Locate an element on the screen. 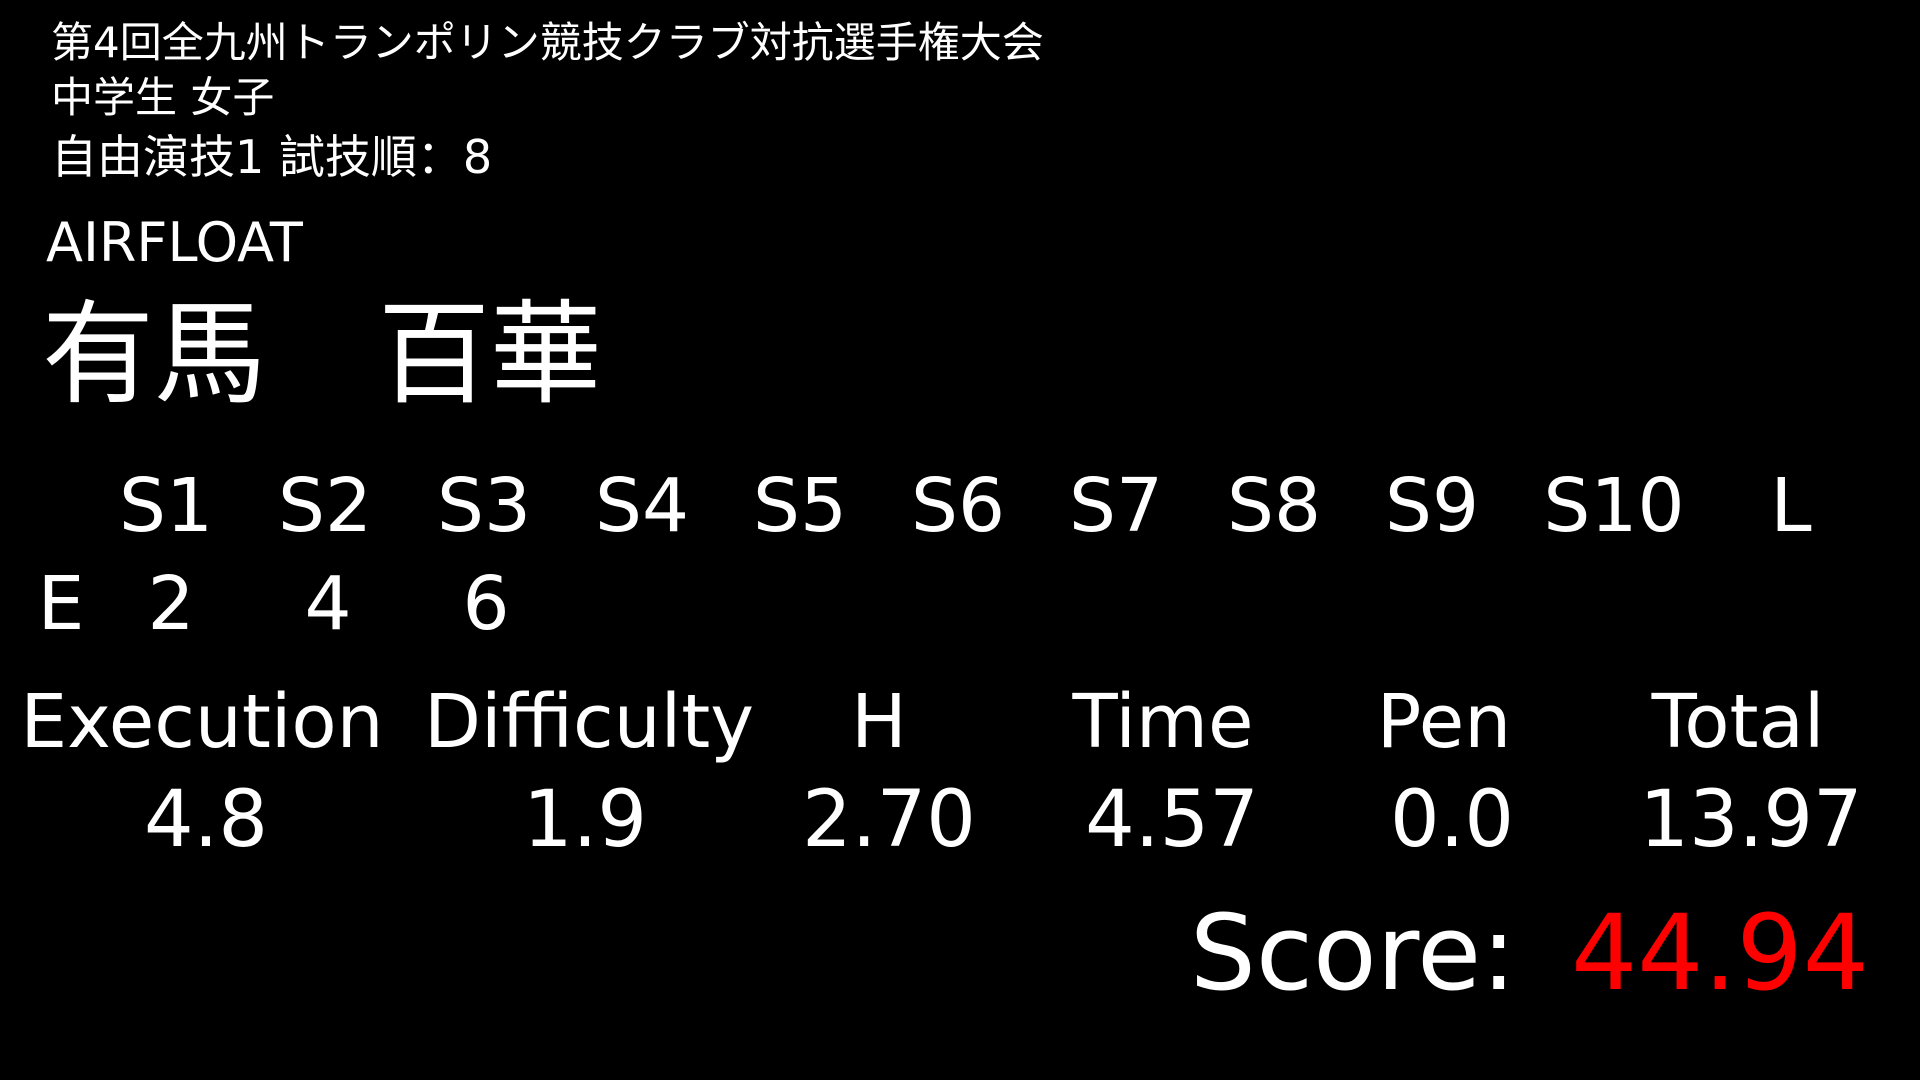 The width and height of the screenshot is (1920, 1080). judge-header: L is located at coordinates (1791, 506).